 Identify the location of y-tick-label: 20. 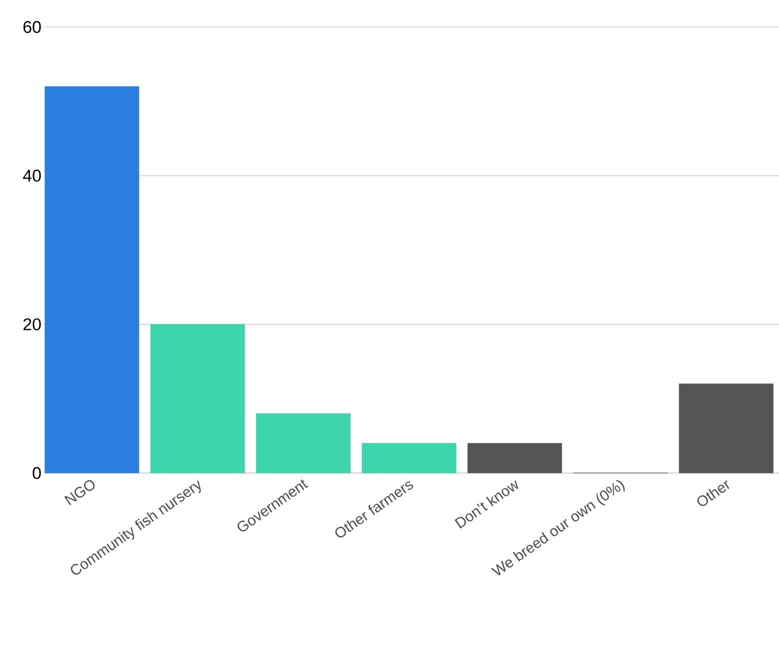
(32, 324).